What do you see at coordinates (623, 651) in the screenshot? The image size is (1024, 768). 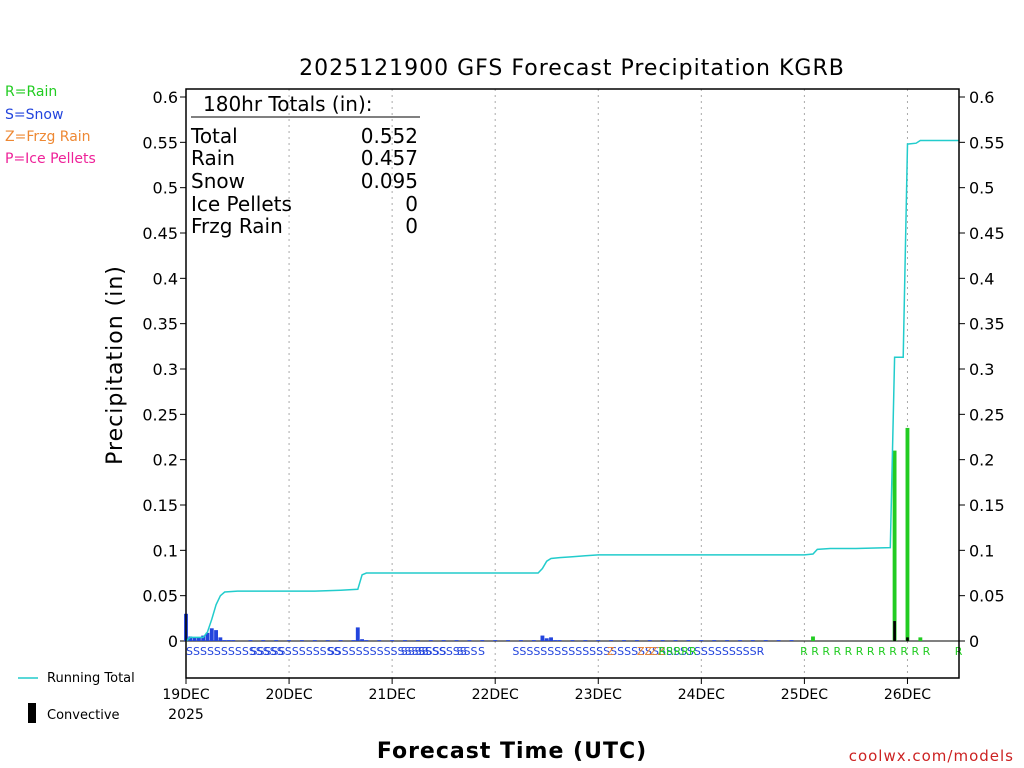 I see `precip-type-glyph: SSSSSSSSSSSSSSSSSSSSSSSSSSSSSSSS` at bounding box center [623, 651].